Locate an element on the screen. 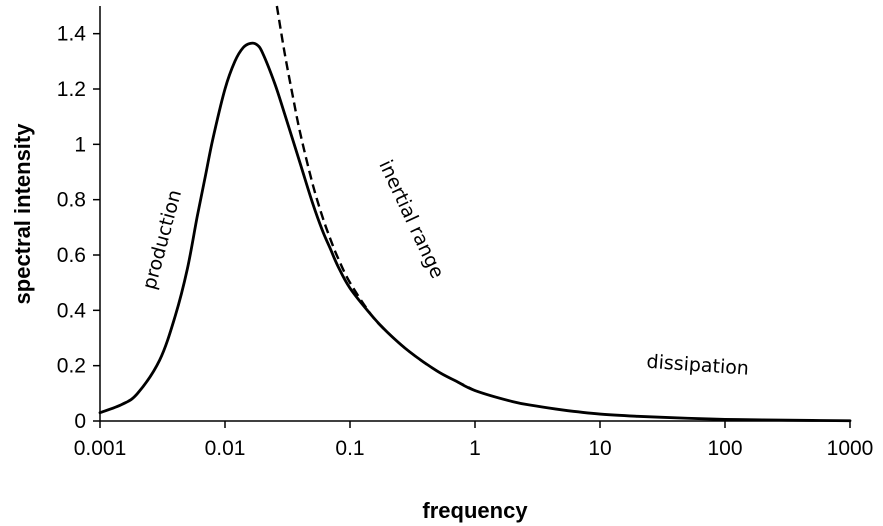 This screenshot has width=883, height=526. y-tick-label: 0.8 is located at coordinates (71, 200).